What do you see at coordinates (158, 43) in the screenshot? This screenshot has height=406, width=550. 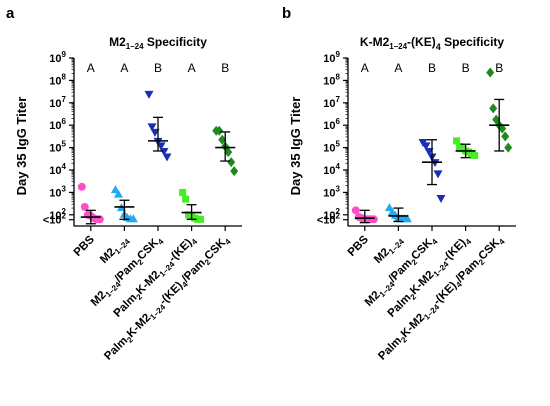 I see `chart-title: M21–24 Specificity` at bounding box center [158, 43].